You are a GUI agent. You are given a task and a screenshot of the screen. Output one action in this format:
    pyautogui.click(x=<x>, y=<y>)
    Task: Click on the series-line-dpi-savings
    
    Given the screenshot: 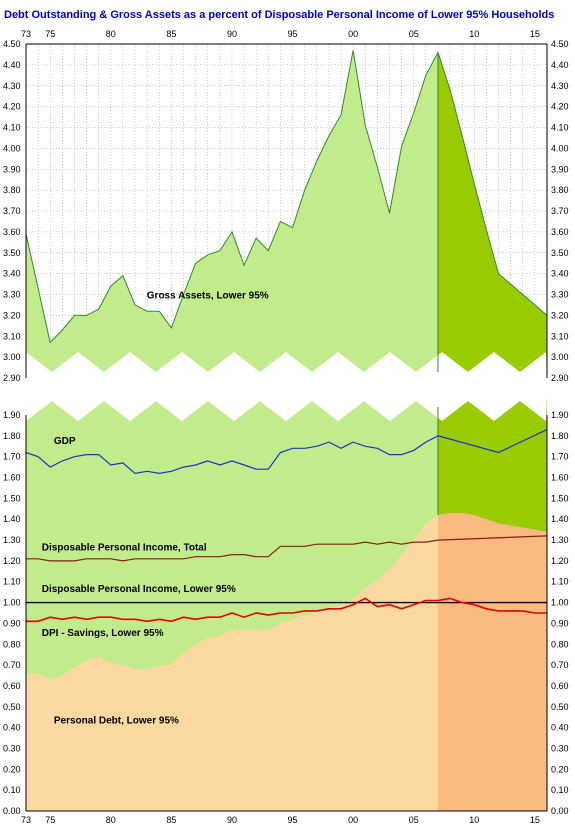 What is the action you would take?
    pyautogui.click(x=286, y=610)
    